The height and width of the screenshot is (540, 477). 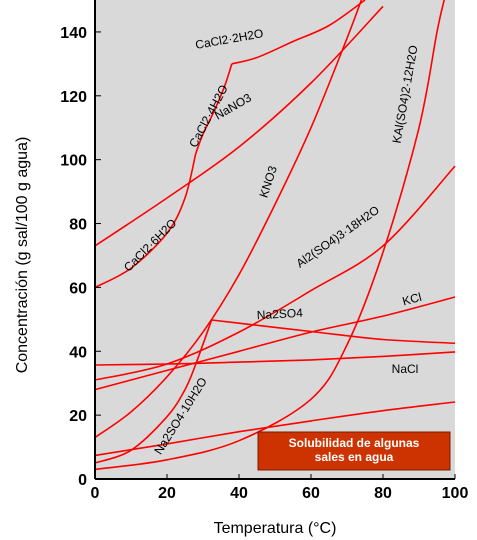 I want to click on y-tick-label: 80, so click(x=78, y=225).